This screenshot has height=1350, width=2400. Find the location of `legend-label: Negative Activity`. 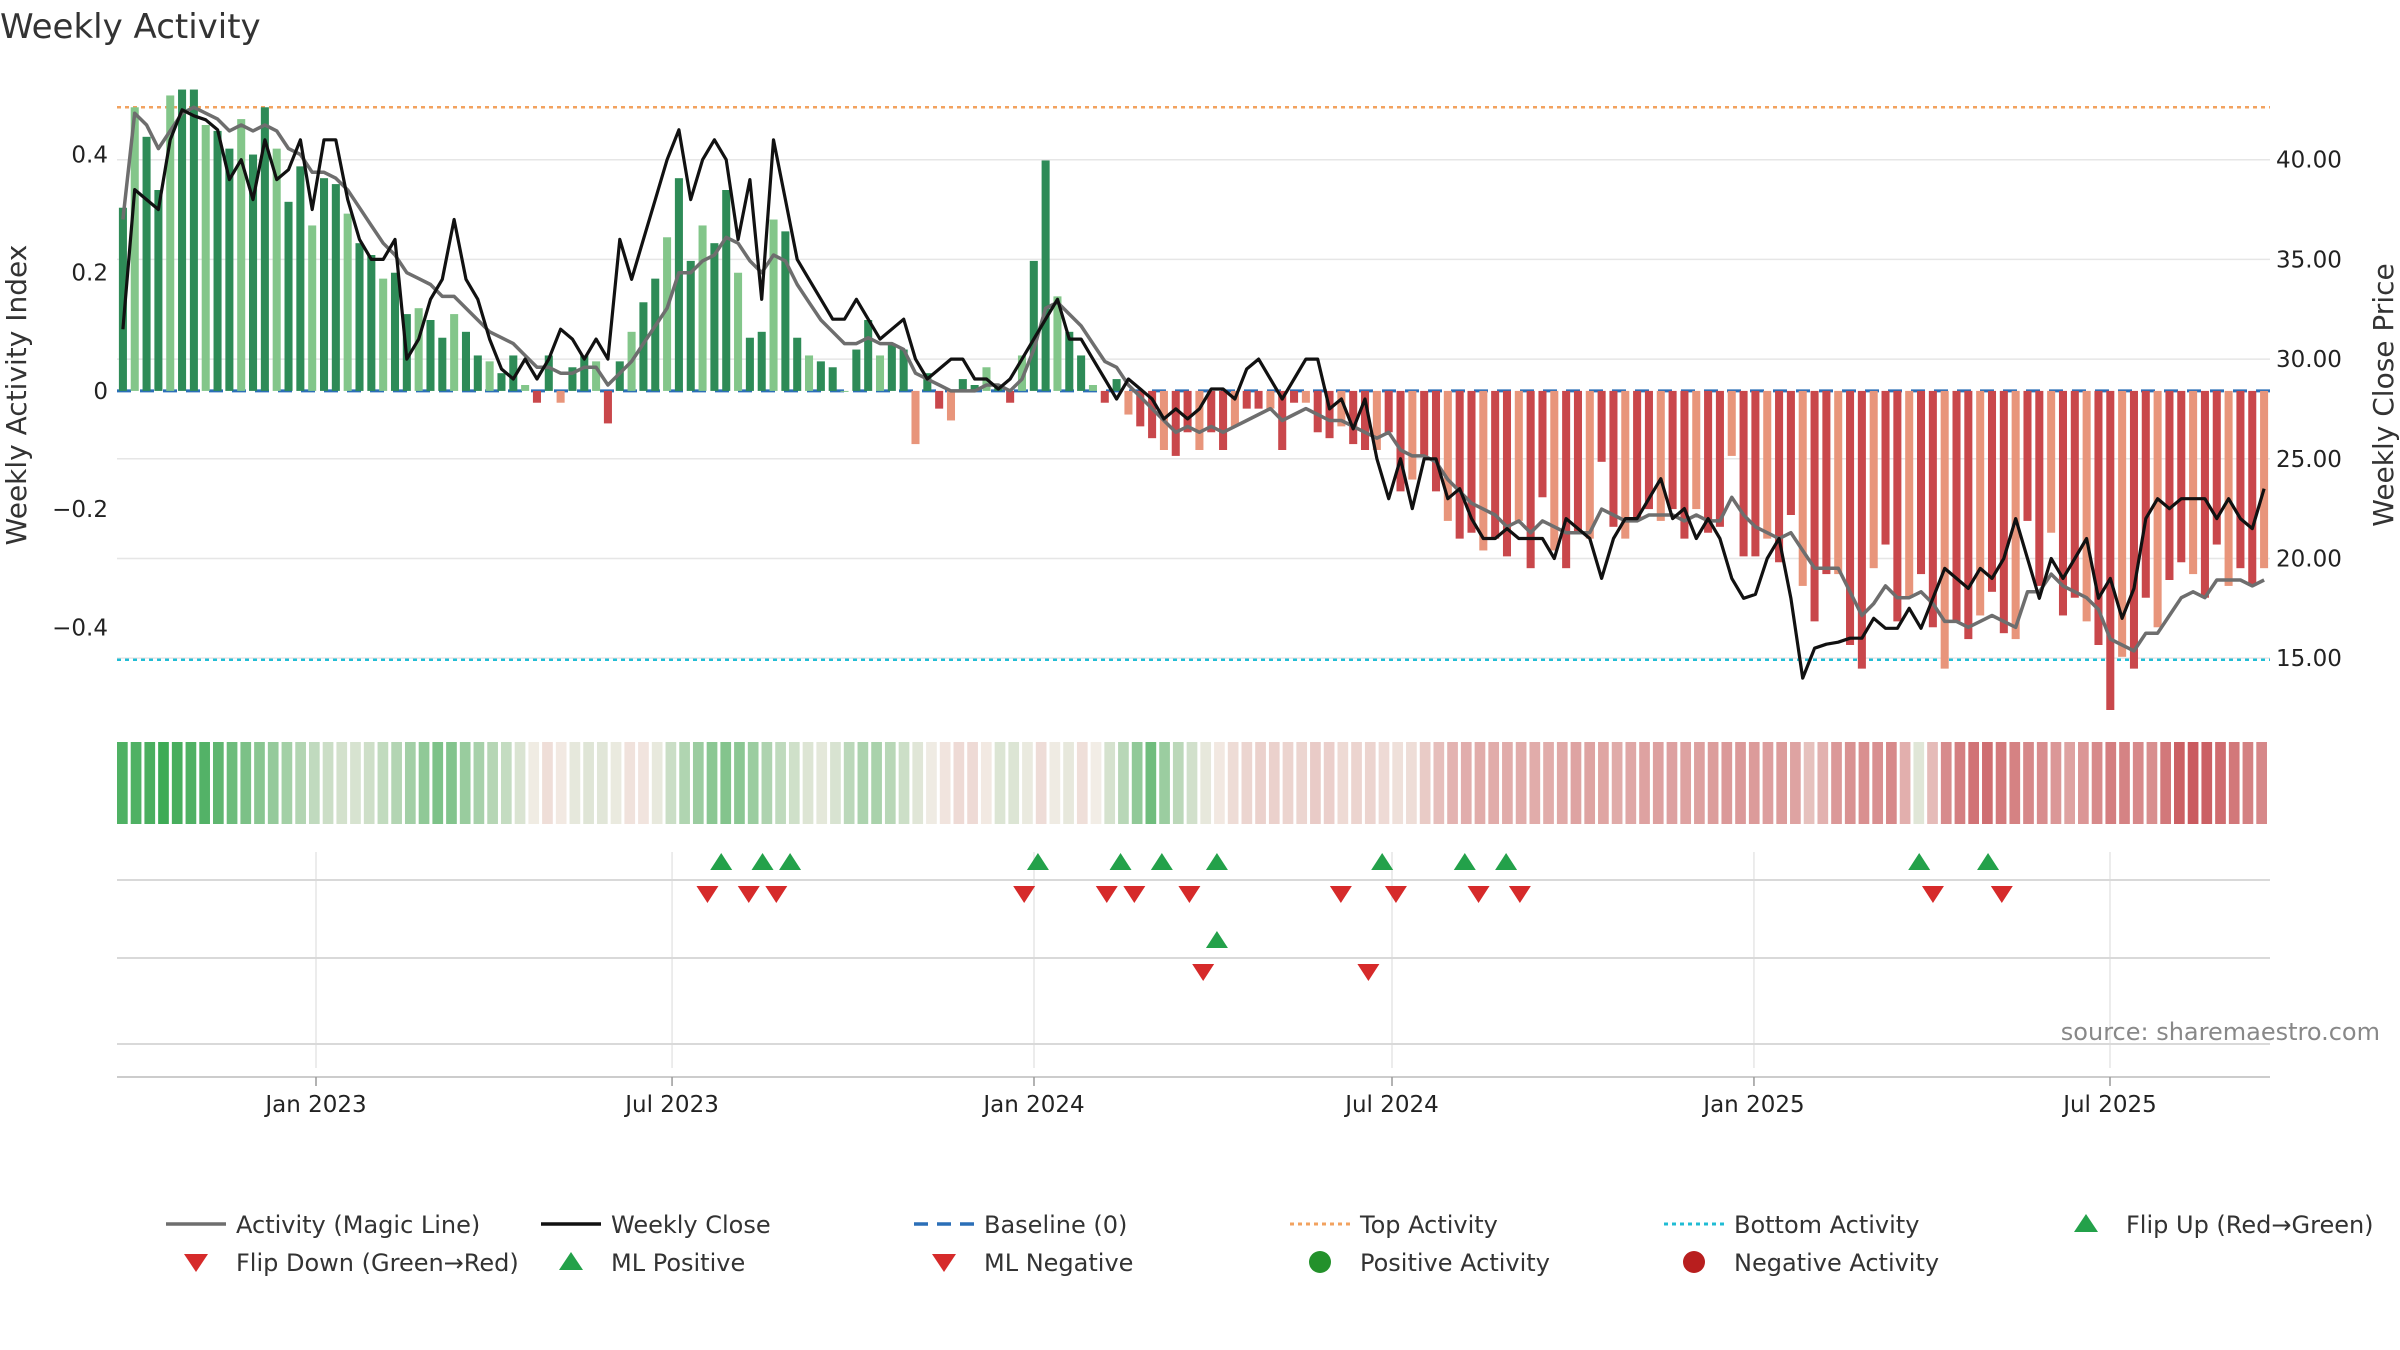

legend-label: Negative Activity is located at coordinates (1836, 1263).